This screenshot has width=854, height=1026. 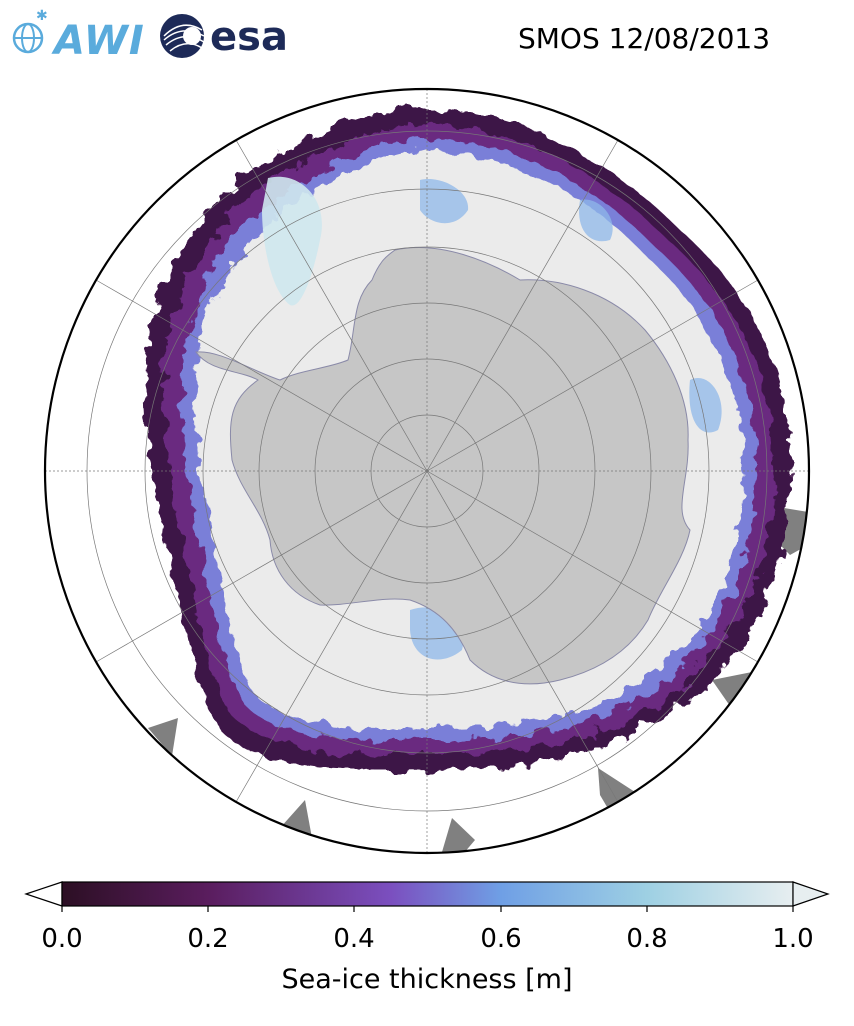 What do you see at coordinates (501, 939) in the screenshot?
I see `colorbar-tick-label: 0.6` at bounding box center [501, 939].